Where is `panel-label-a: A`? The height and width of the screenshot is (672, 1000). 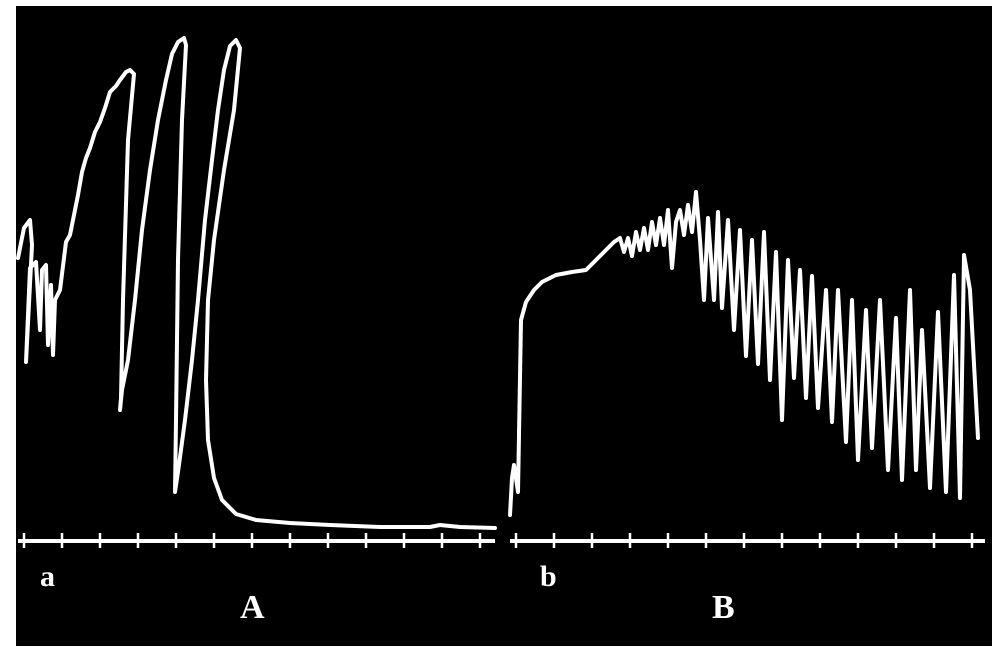
panel-label-a: A is located at coordinates (252, 607).